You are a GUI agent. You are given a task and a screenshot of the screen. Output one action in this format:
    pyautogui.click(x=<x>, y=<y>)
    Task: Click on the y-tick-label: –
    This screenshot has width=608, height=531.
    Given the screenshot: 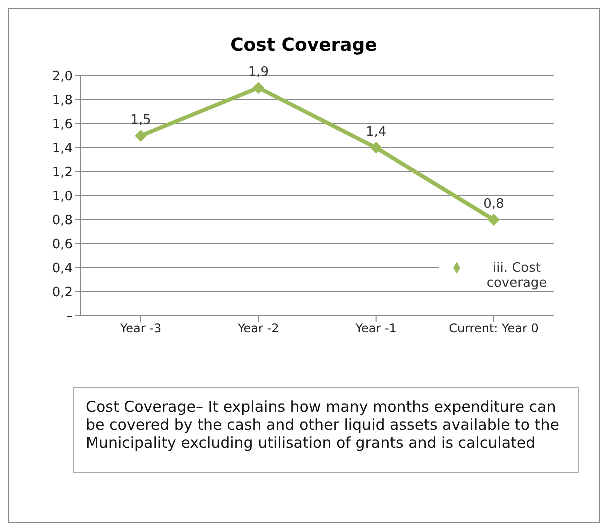 What is the action you would take?
    pyautogui.click(x=69, y=317)
    